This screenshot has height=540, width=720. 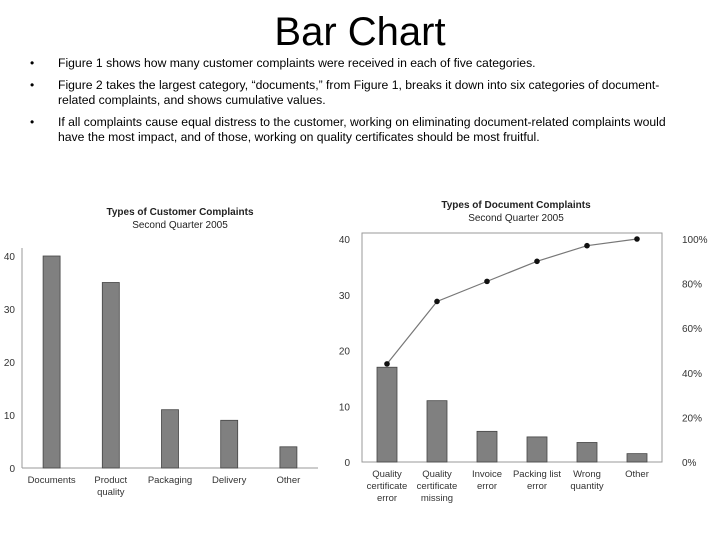 What do you see at coordinates (360, 32) in the screenshot?
I see `slide-title: Bar Chart` at bounding box center [360, 32].